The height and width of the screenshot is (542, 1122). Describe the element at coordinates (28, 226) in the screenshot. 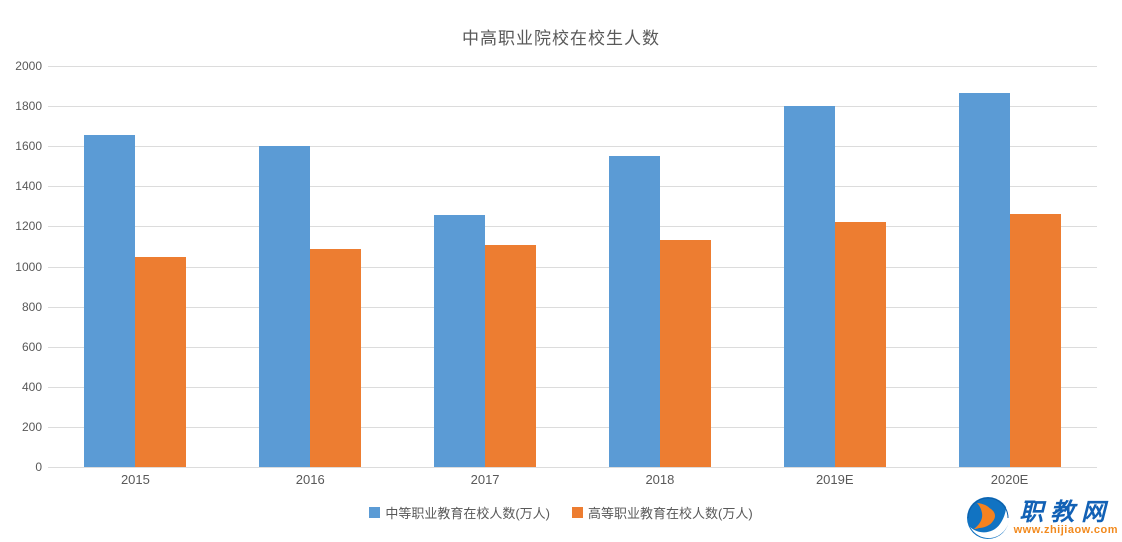

I see `y-axis-tick-label: 1200` at that location.